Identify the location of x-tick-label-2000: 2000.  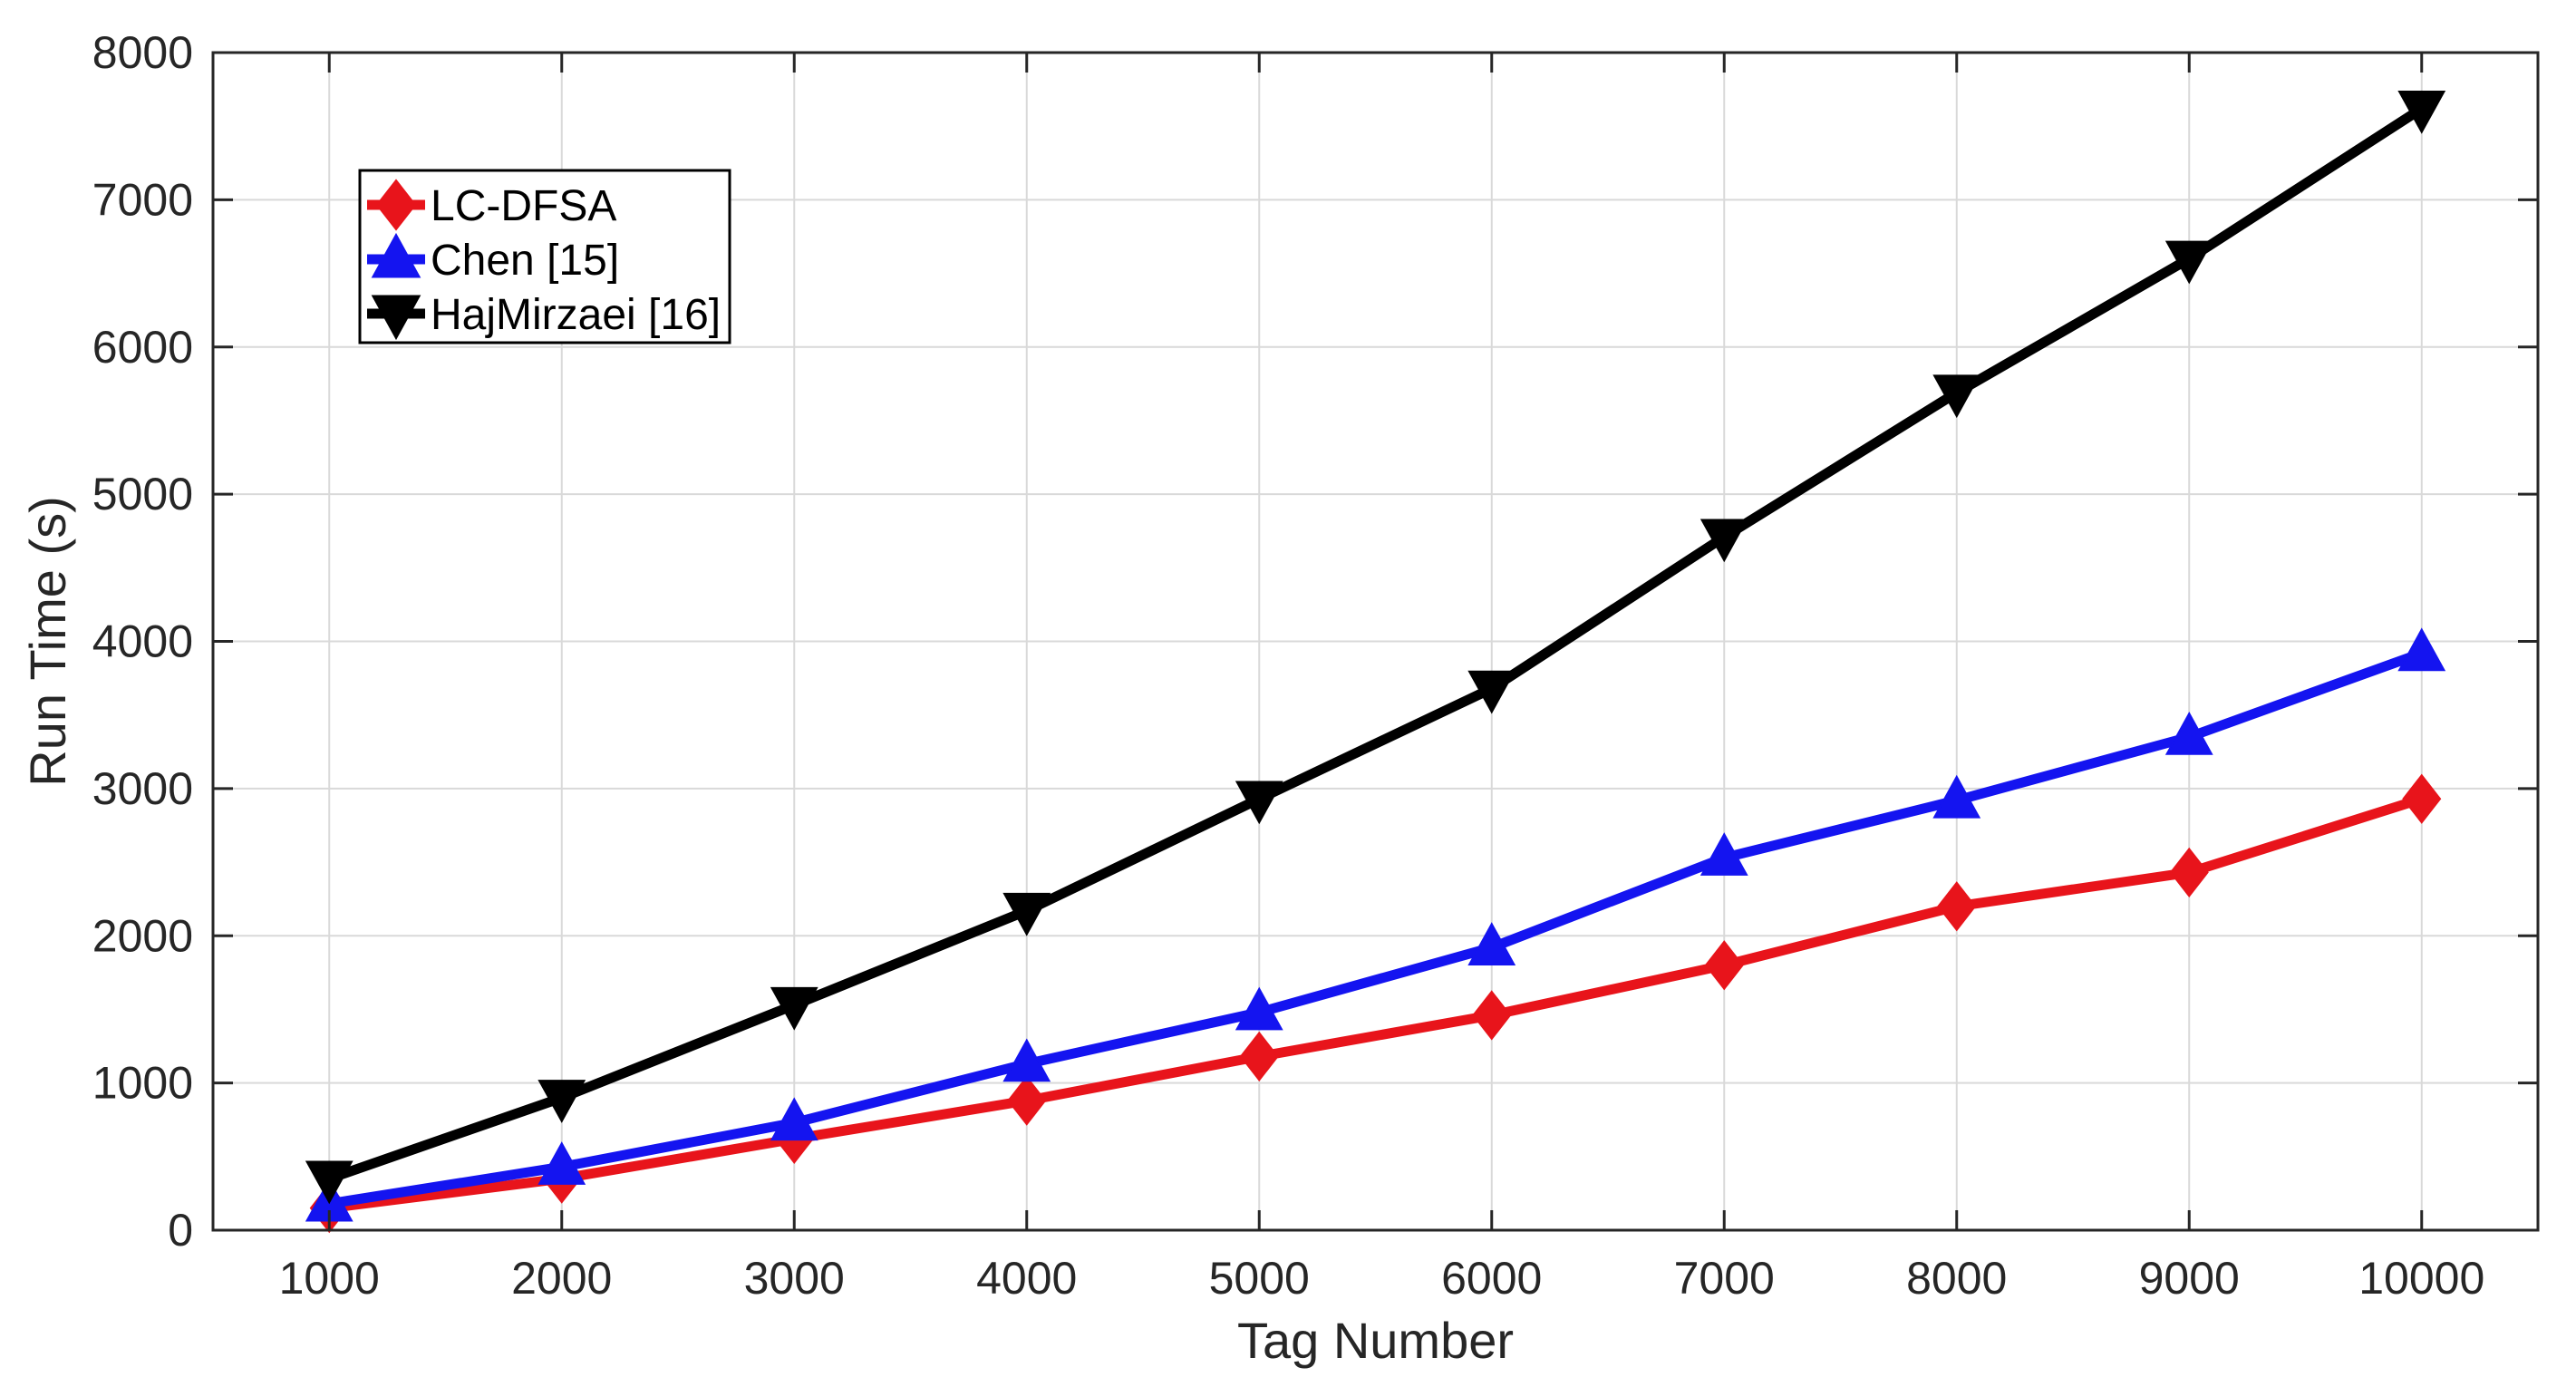
(561, 1278).